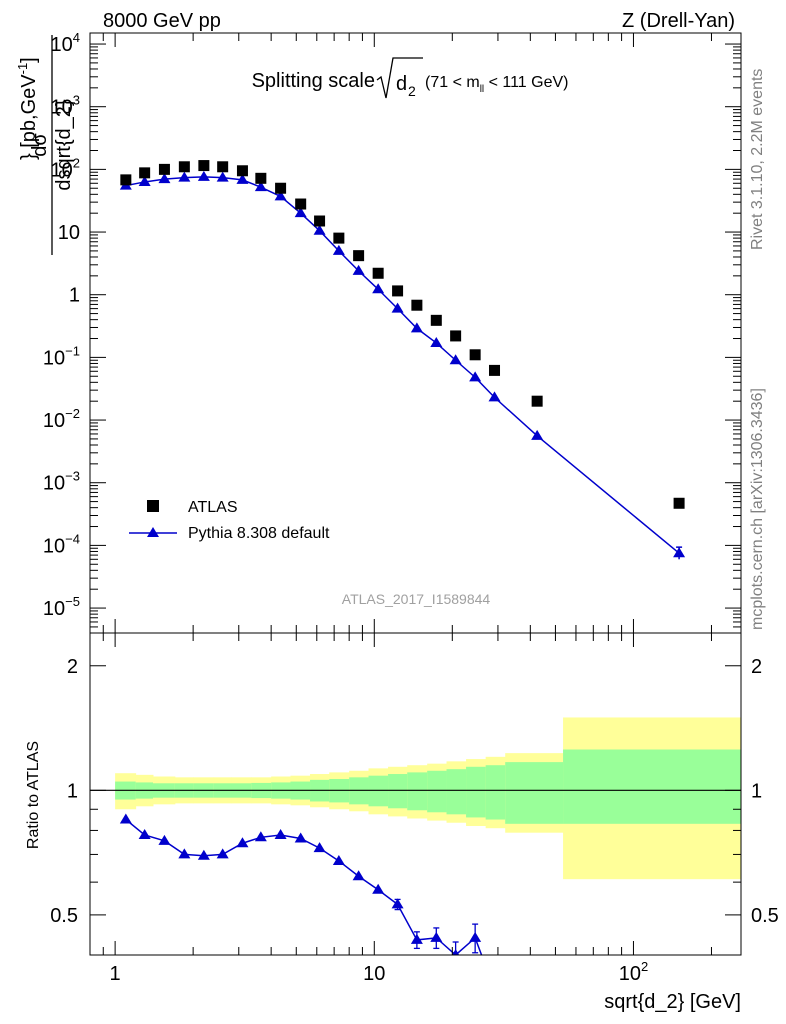 Image resolution: width=786 pixels, height=1024 pixels. Describe the element at coordinates (72, 791) in the screenshot. I see `ratio-y-tick-label: 1` at that location.